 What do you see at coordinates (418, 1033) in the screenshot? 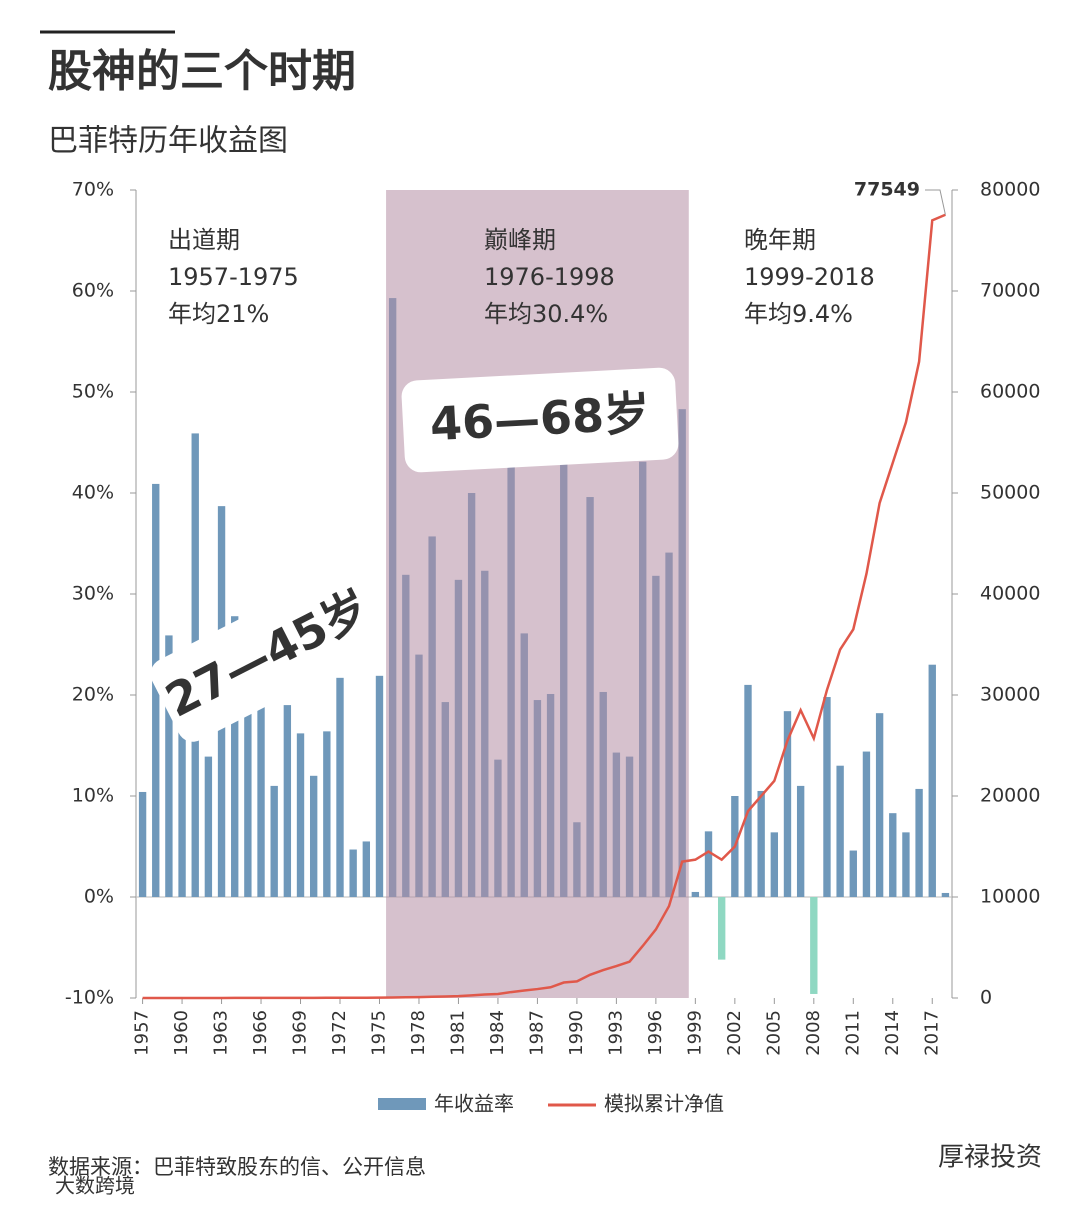
I see `x-tick-label: 1978` at bounding box center [418, 1033].